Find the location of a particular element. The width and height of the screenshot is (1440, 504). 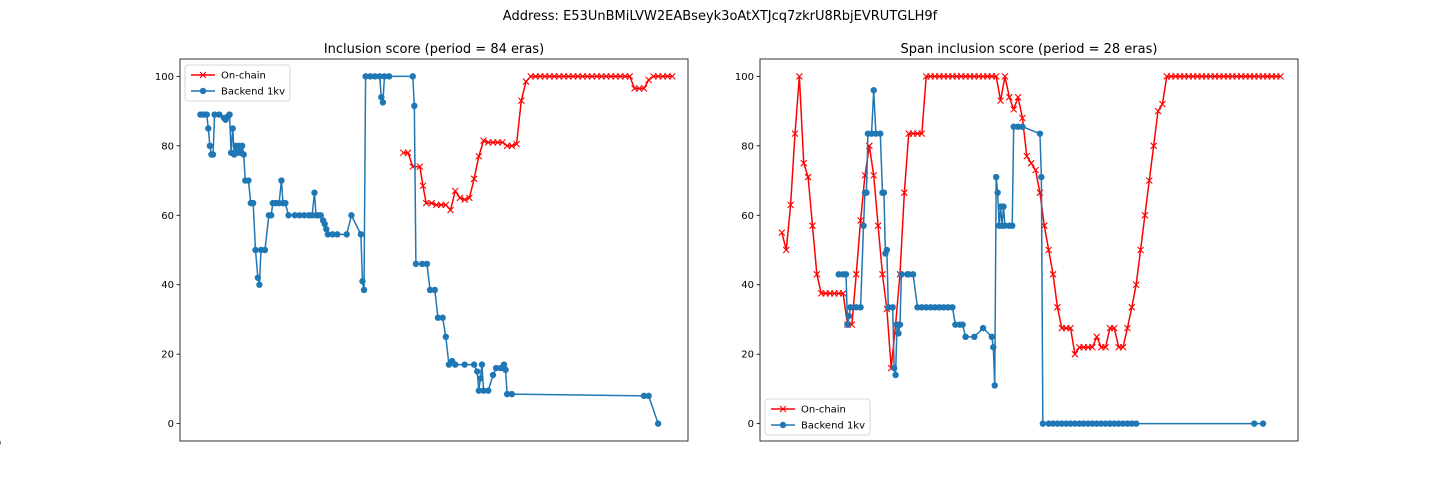

legend-box is located at coordinates (237, 83).